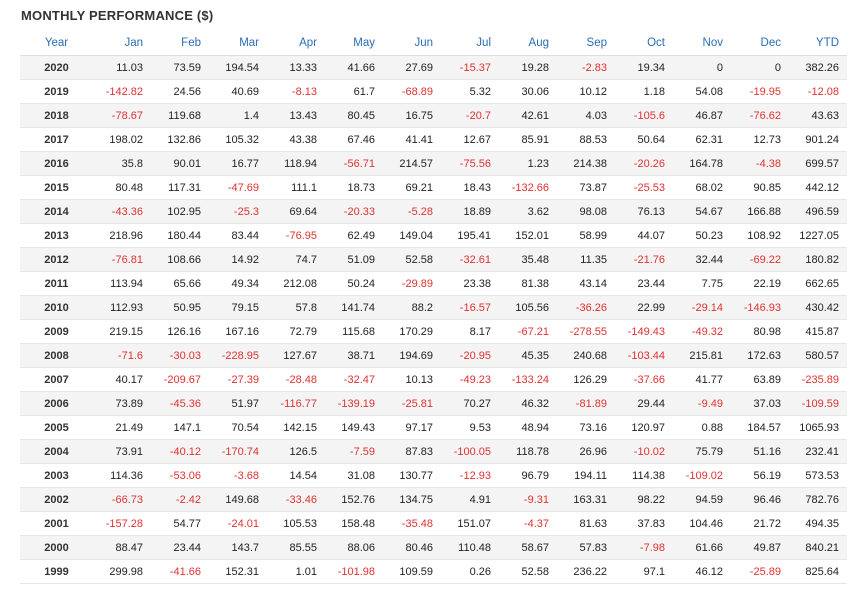 This screenshot has height=589, width=859. Describe the element at coordinates (528, 307) in the screenshot. I see `value-cell: 105.56` at that location.